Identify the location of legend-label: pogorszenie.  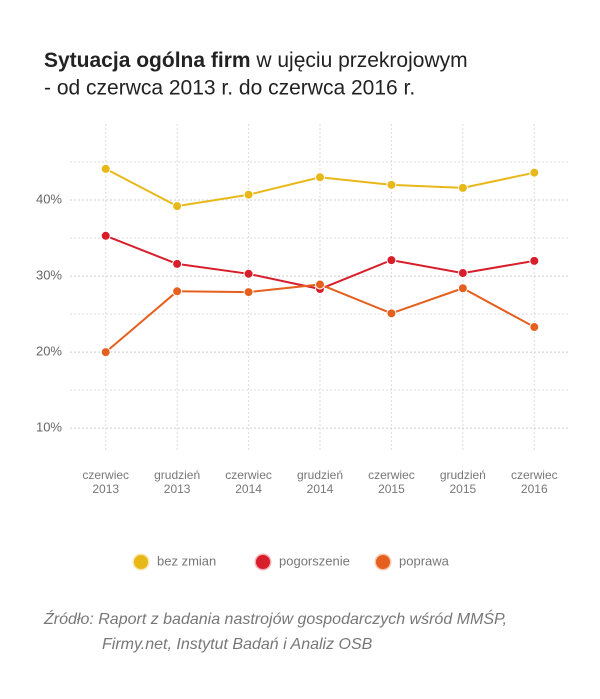
(314, 560).